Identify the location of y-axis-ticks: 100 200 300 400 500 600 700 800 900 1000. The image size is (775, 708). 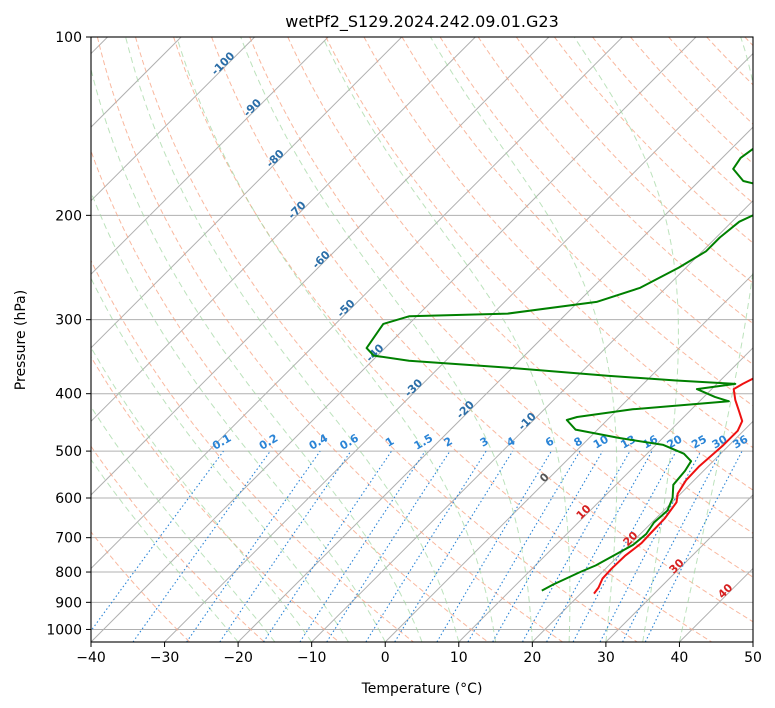
(68, 334).